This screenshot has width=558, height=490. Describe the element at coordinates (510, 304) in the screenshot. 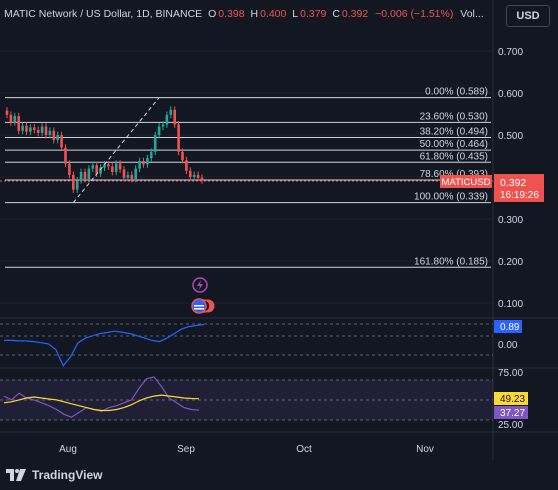

I see `price-tick-label: 0.100` at that location.